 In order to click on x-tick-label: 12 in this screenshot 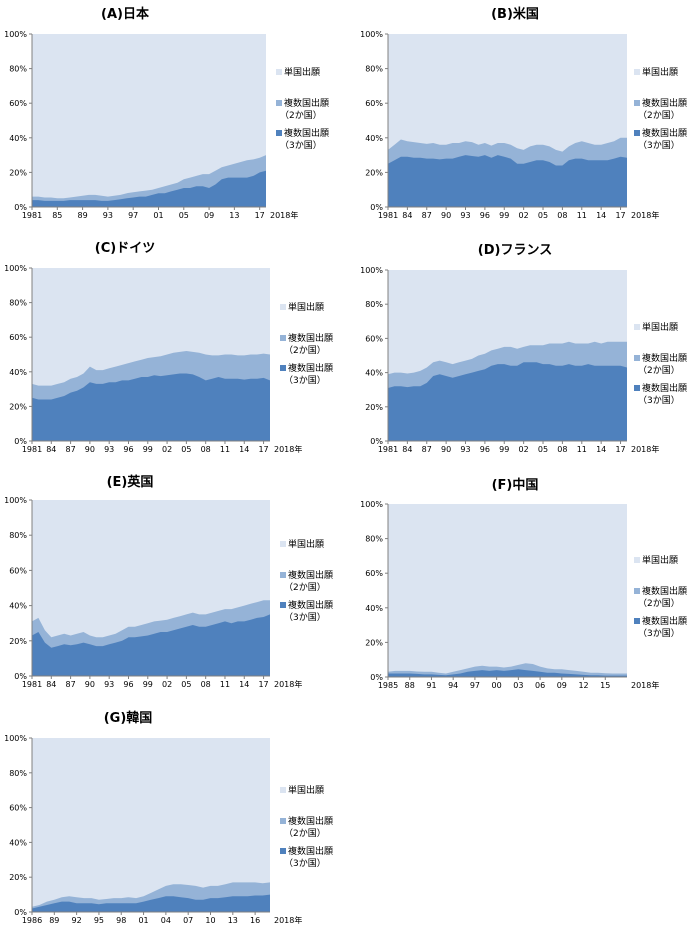, I will do `click(583, 685)`.